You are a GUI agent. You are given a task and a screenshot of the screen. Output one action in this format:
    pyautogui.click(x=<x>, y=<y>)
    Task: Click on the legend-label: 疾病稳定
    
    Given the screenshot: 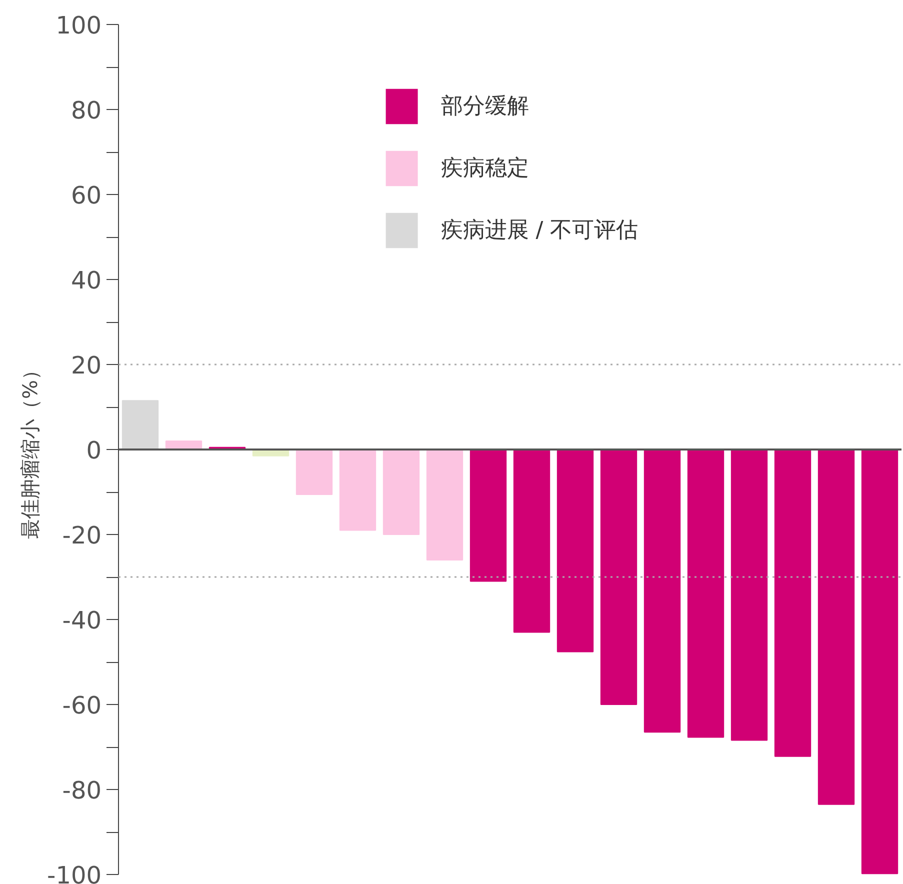 What is the action you would take?
    pyautogui.click(x=484, y=169)
    